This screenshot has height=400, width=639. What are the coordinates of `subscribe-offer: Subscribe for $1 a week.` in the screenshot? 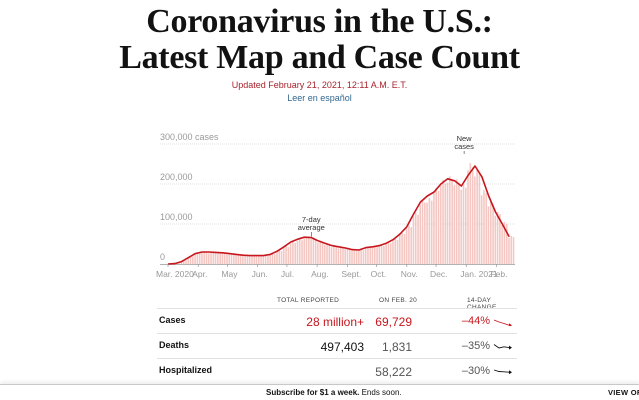 It's located at (313, 392).